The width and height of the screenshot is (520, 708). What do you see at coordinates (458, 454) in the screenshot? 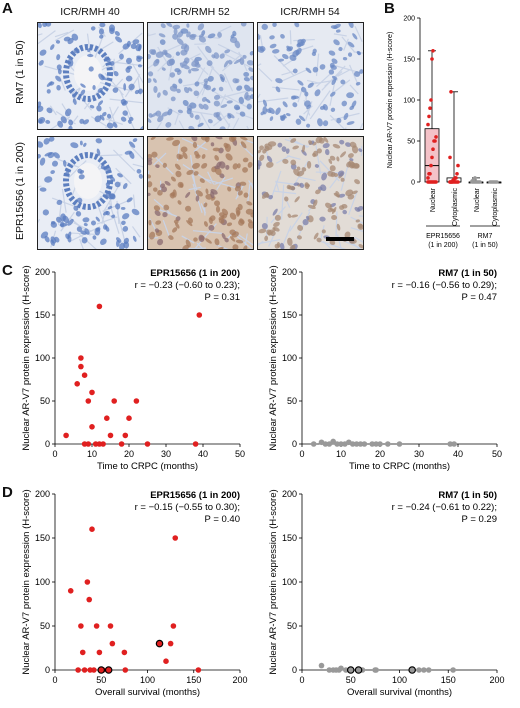
I see `x-tick-label: 40` at bounding box center [458, 454].